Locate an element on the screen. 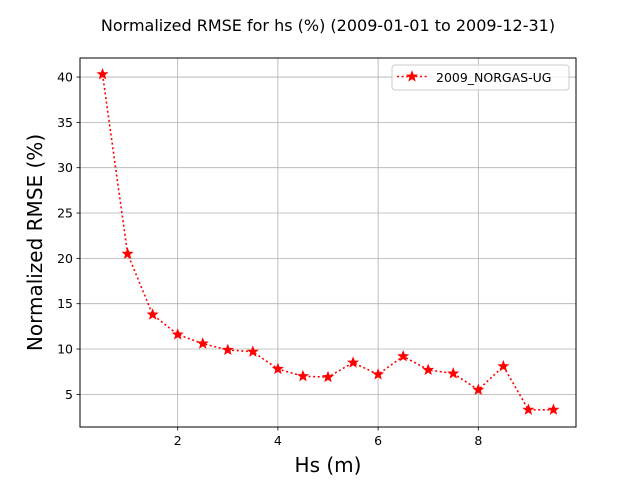  legend: 2009_NORGAS-UG is located at coordinates (480, 77).